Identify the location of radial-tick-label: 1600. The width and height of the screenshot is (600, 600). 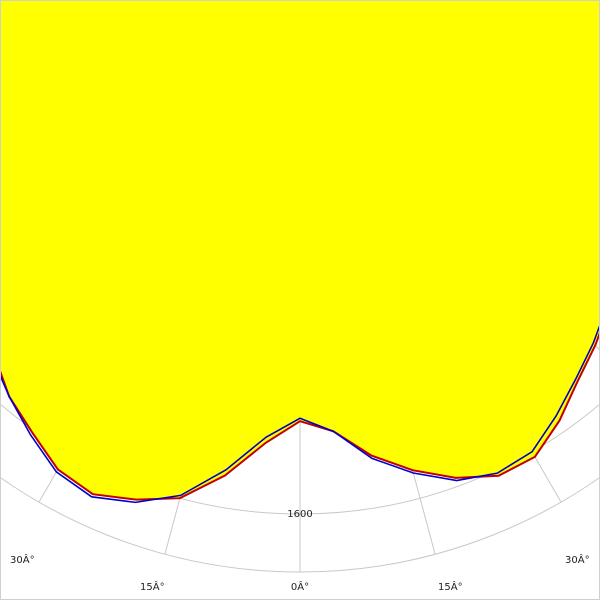
(299, 514).